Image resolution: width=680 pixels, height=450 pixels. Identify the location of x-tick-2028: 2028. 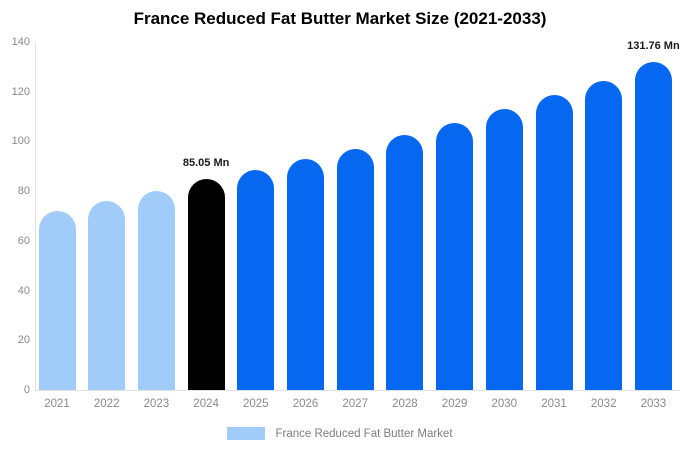
(405, 404).